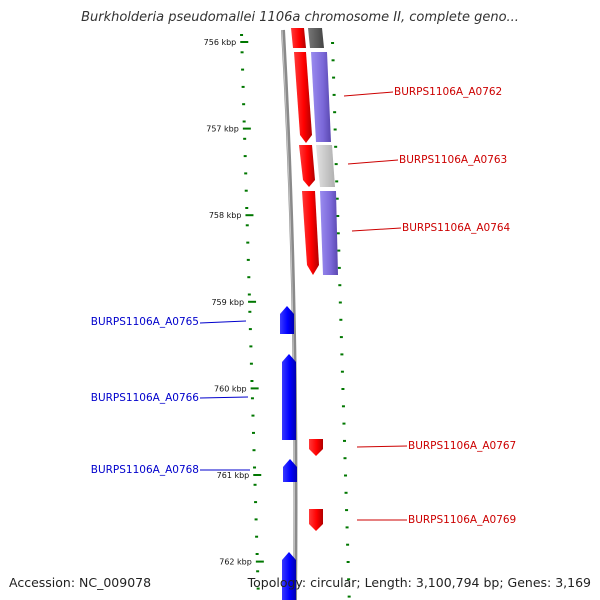  What do you see at coordinates (225, 215) in the screenshot?
I see `ruler-label: 758 kbp` at bounding box center [225, 215].